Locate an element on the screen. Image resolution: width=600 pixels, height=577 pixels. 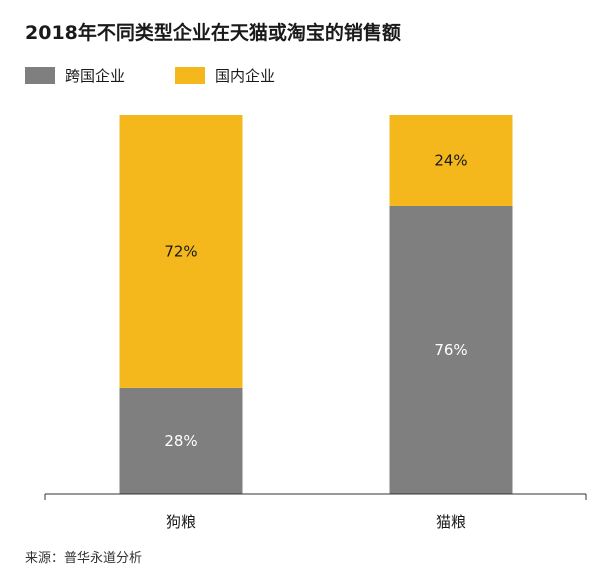
data-label-domestic-0: 72% is located at coordinates (180, 251).